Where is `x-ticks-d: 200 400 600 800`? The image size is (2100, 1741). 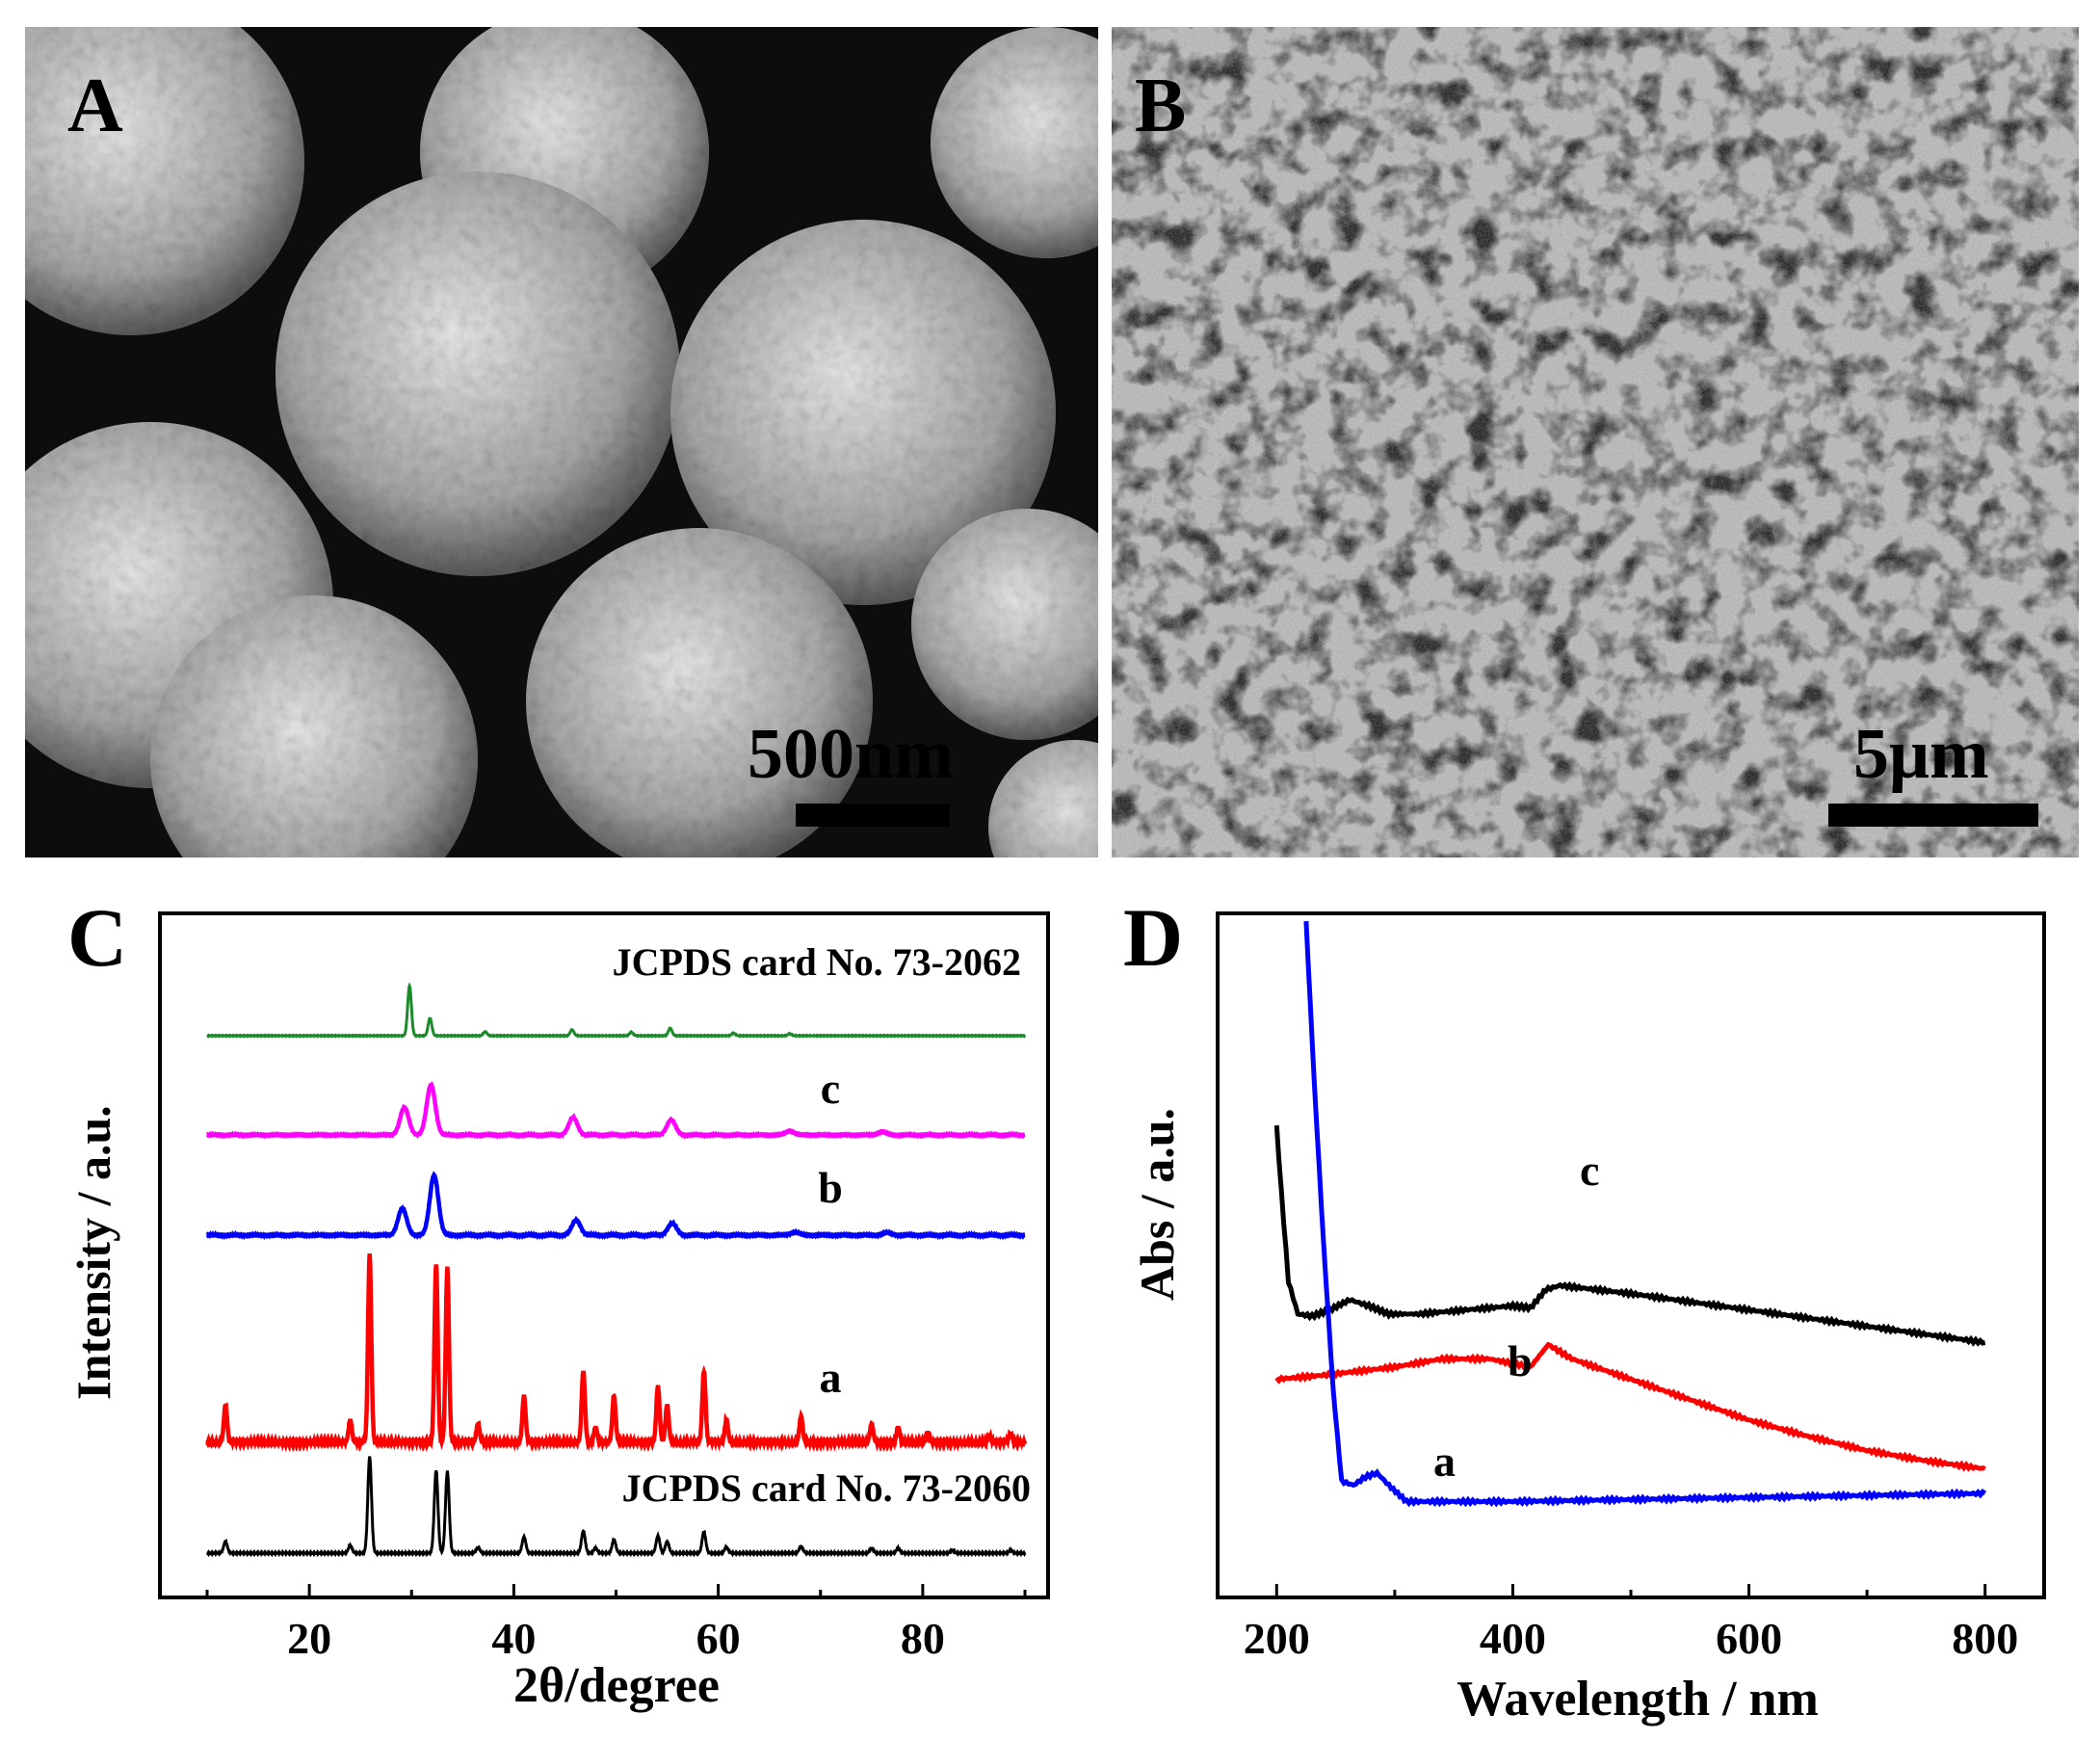 x-ticks-d: 200 400 600 800 is located at coordinates (1631, 1623).